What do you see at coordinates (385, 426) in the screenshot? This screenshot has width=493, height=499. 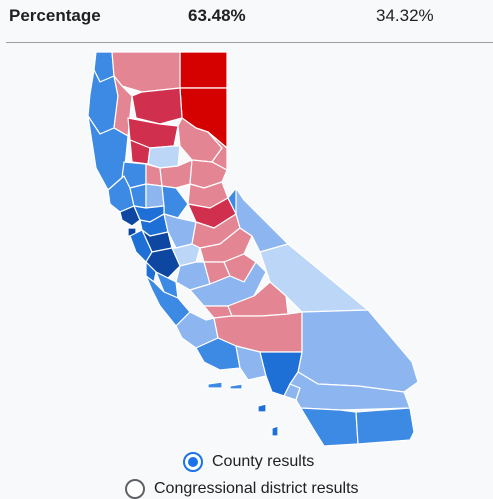 I see `county-imperial` at bounding box center [385, 426].